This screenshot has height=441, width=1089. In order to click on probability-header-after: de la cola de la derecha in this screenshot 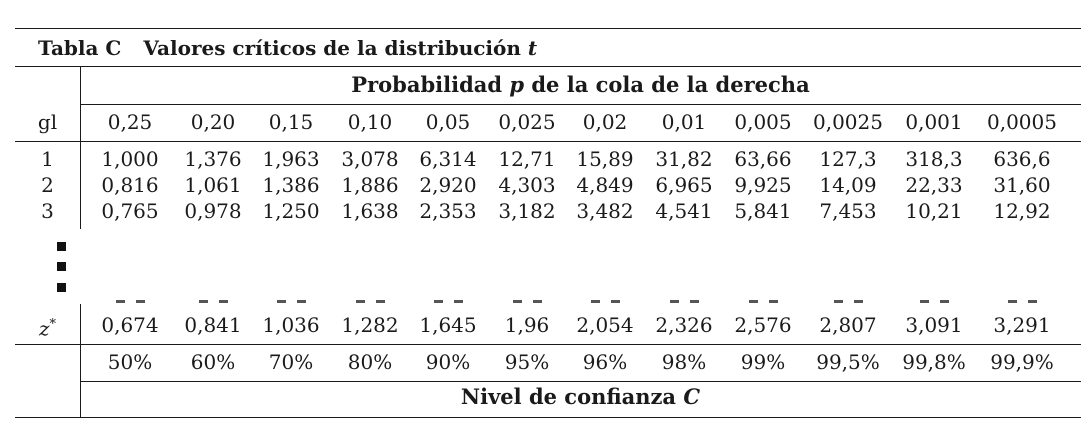, I will do `click(667, 84)`.